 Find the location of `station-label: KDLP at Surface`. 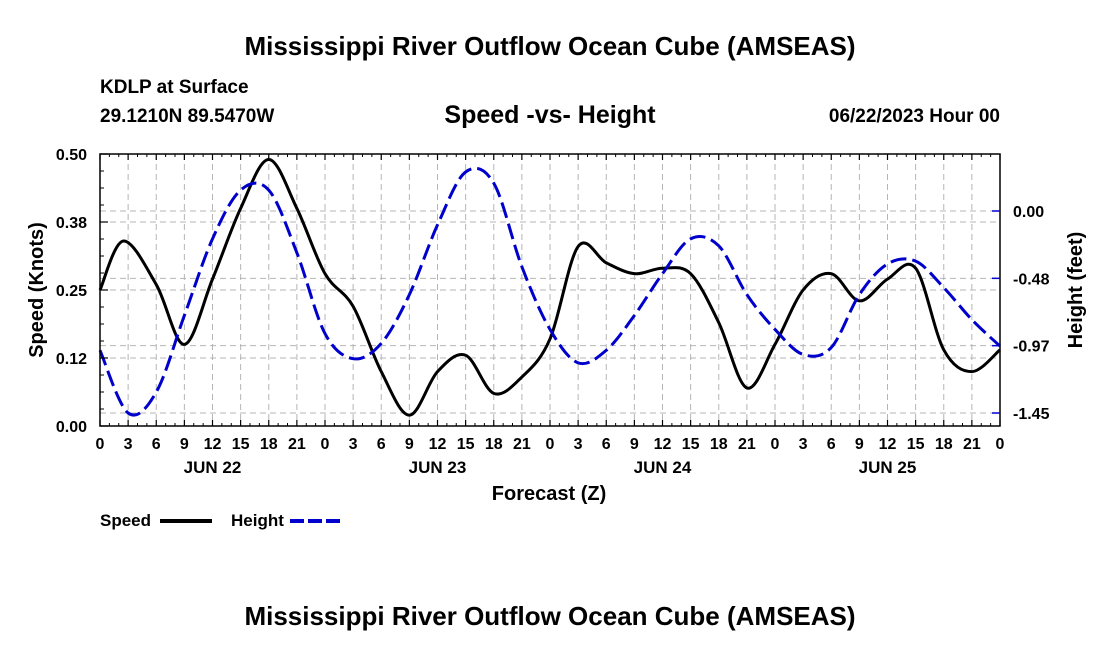

station-label: KDLP at Surface is located at coordinates (174, 87).